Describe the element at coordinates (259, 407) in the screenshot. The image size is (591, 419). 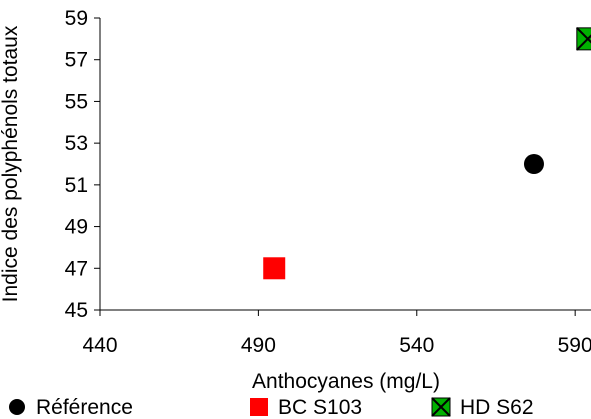
I see `legend-square-marker` at that location.